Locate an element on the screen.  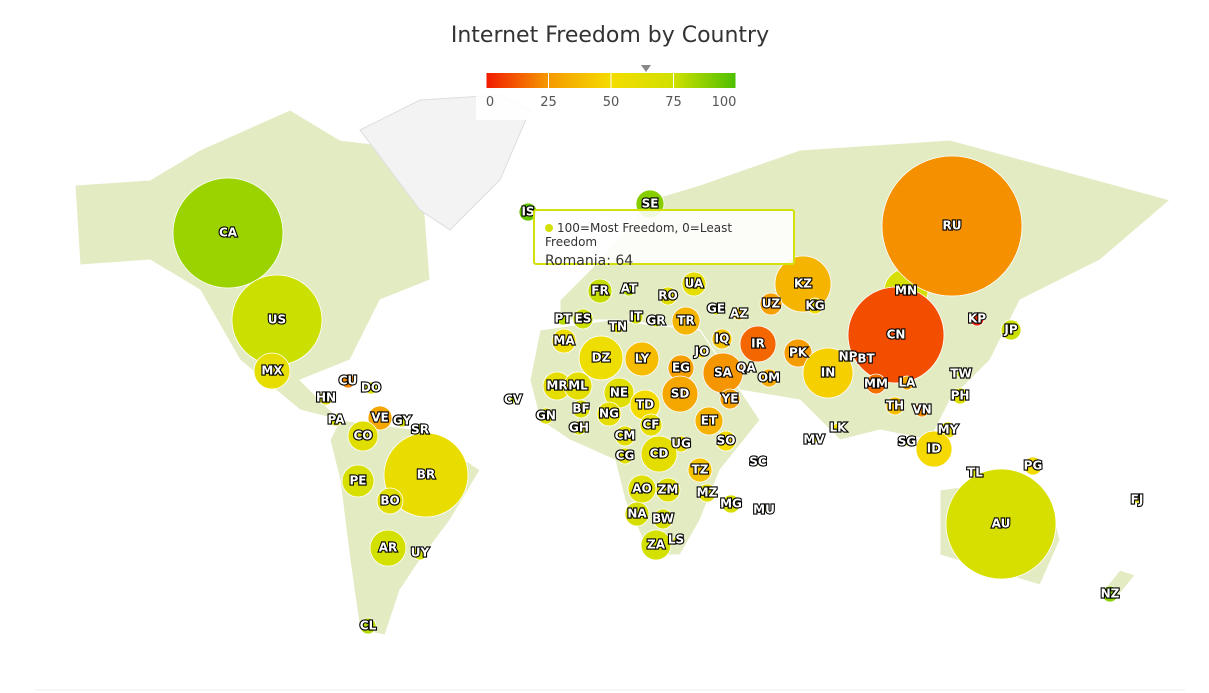
country-code: IQ is located at coordinates (722, 339).